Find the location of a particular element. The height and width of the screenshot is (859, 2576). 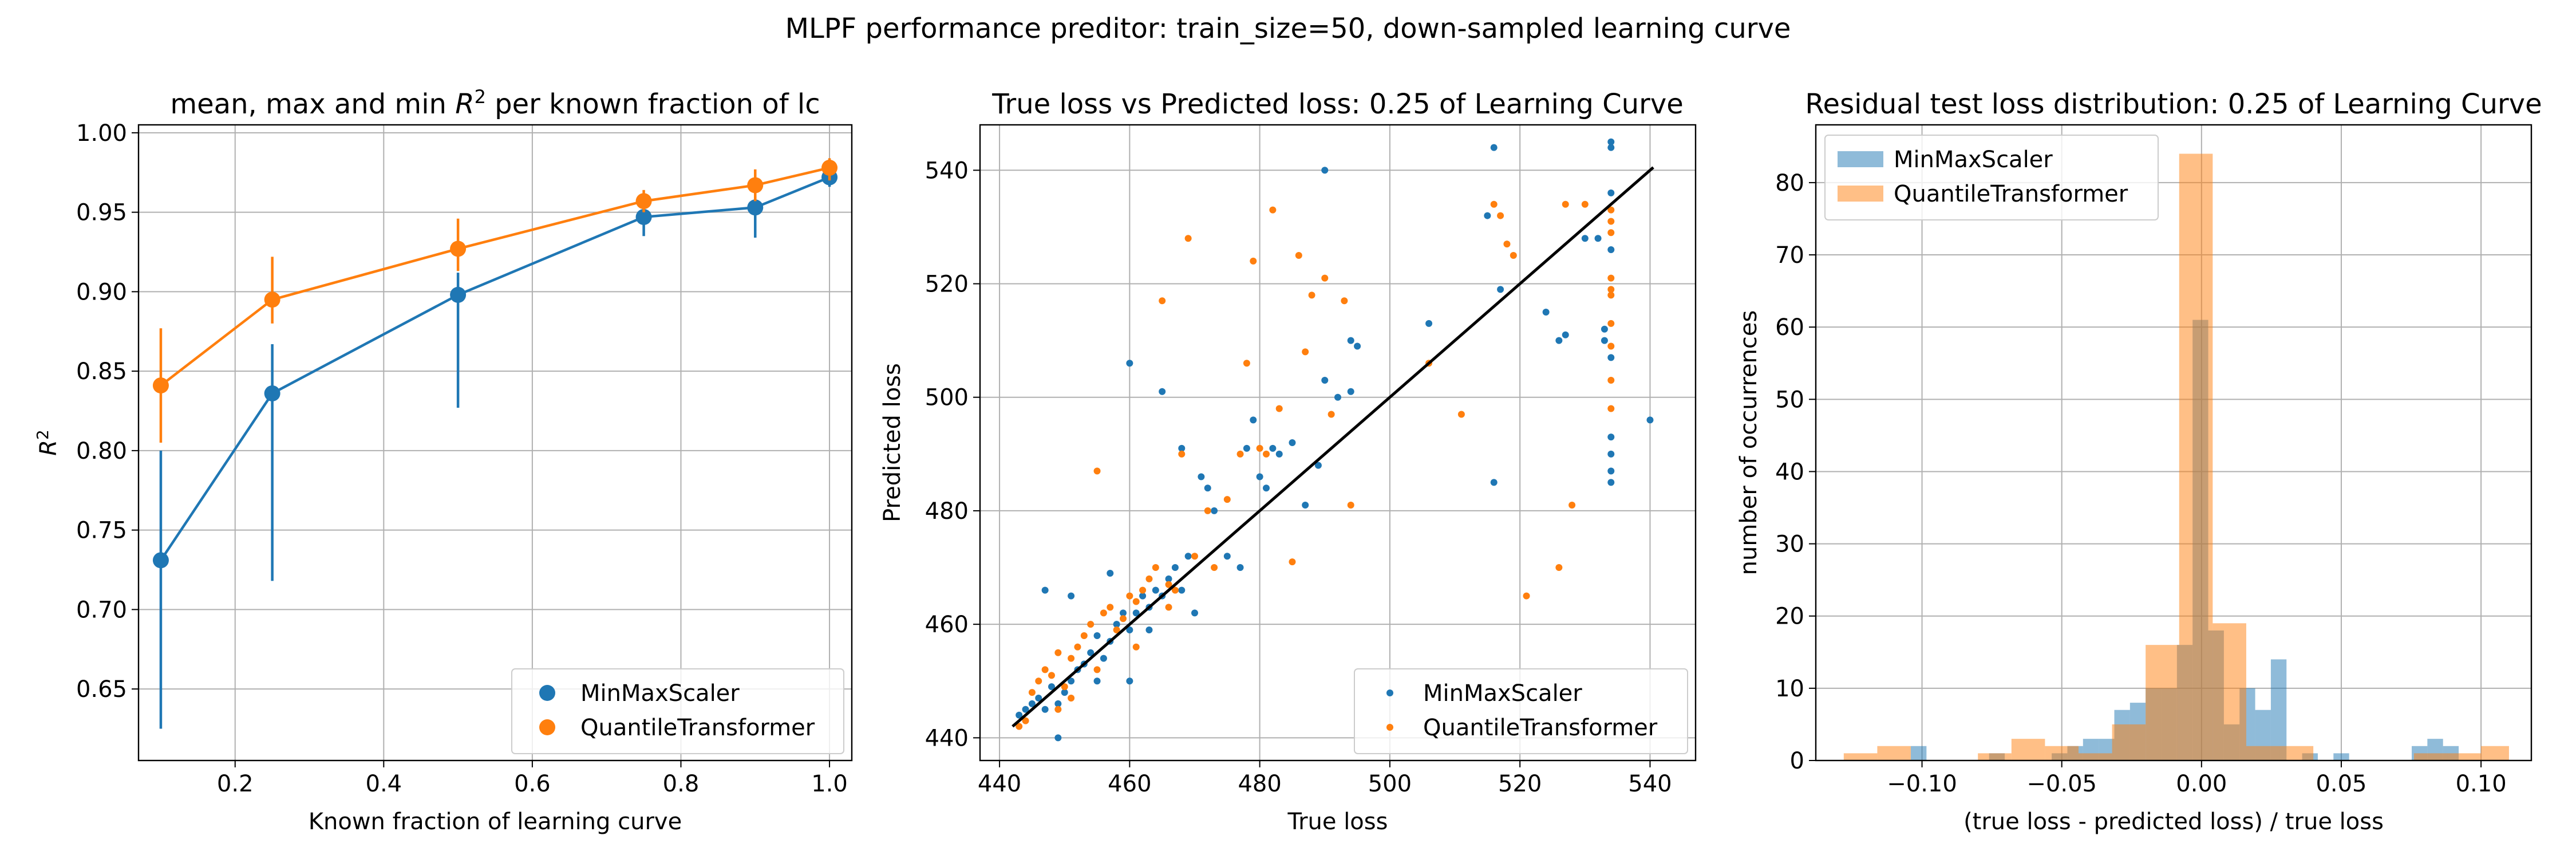

scatter-ylabel: Predicted loss is located at coordinates (892, 442).